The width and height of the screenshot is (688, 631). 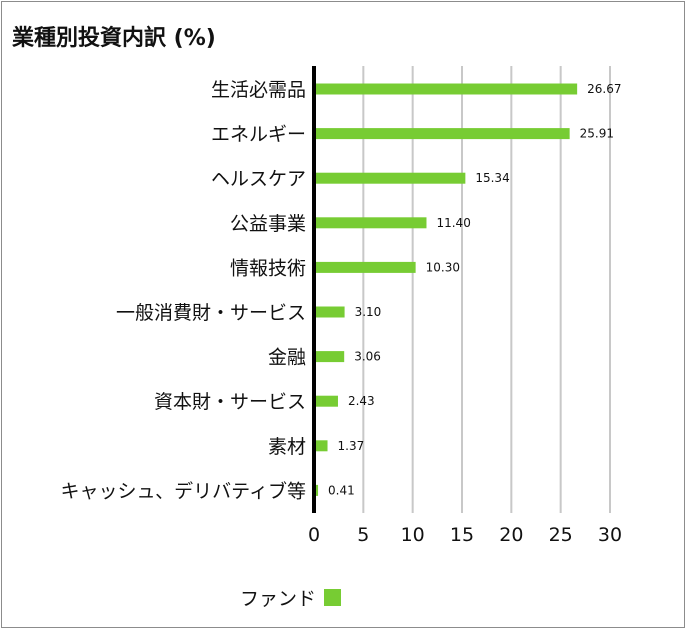 I want to click on category-label: 素材, so click(x=287, y=447).